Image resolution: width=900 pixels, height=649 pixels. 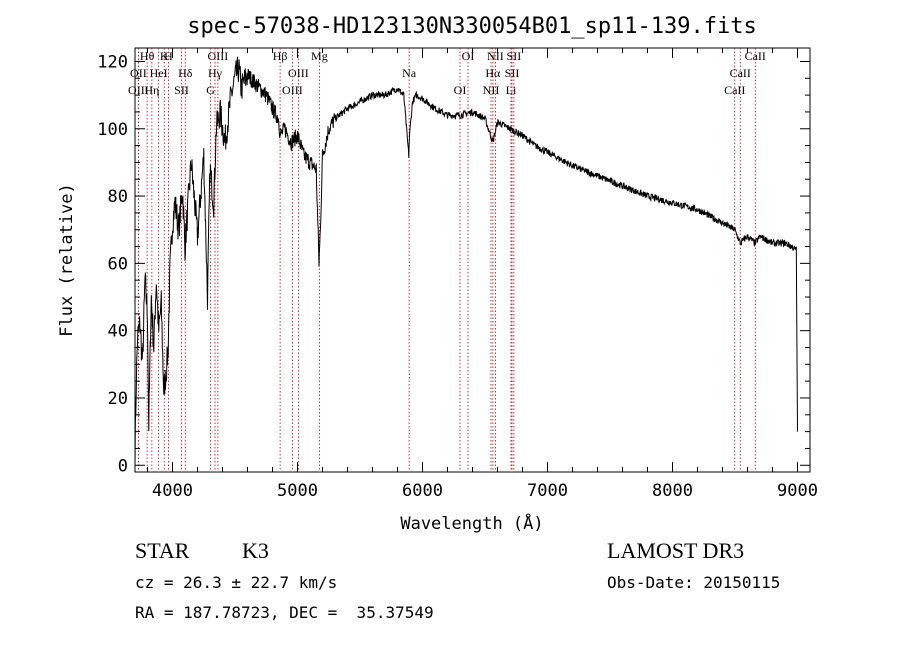 I want to click on line-marker-label: K, so click(x=164, y=56).